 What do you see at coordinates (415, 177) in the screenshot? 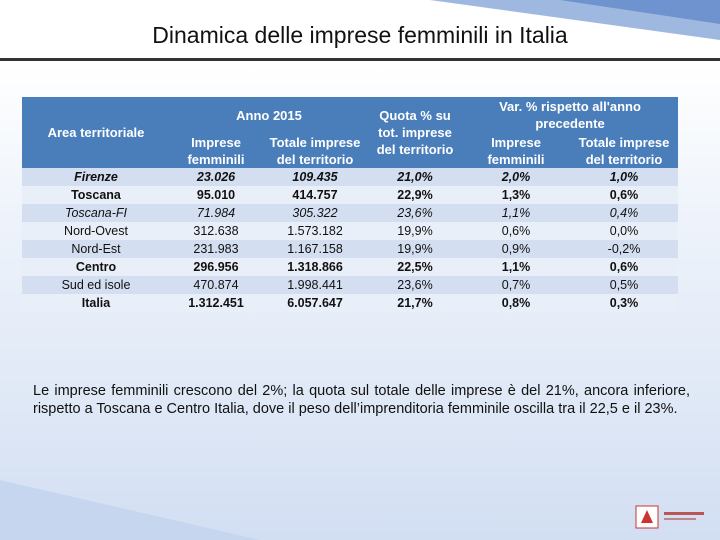
I see `table-cell: 21,0%` at bounding box center [415, 177].